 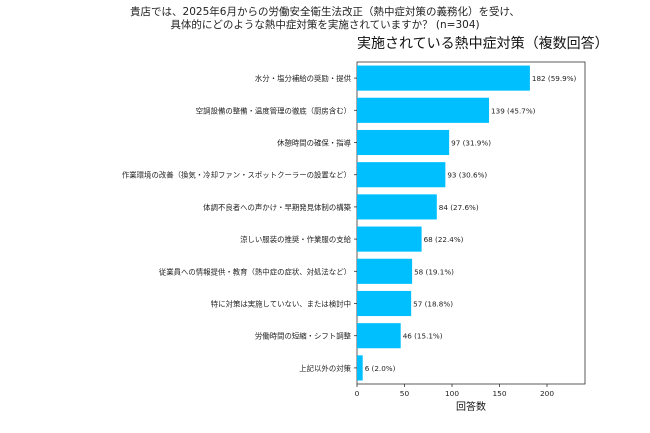 I want to click on chart-title: 実施されている熱中症対策（複数回答）, so click(x=483, y=44).